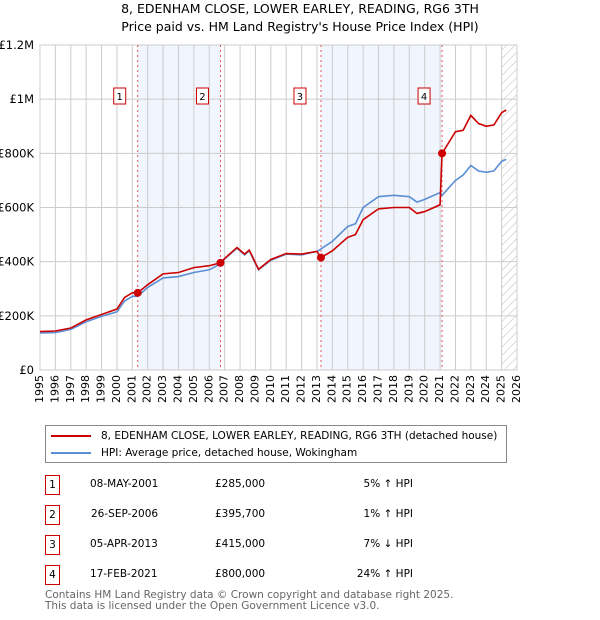 The height and width of the screenshot is (620, 600). I want to click on sale-label: 1, so click(120, 97).